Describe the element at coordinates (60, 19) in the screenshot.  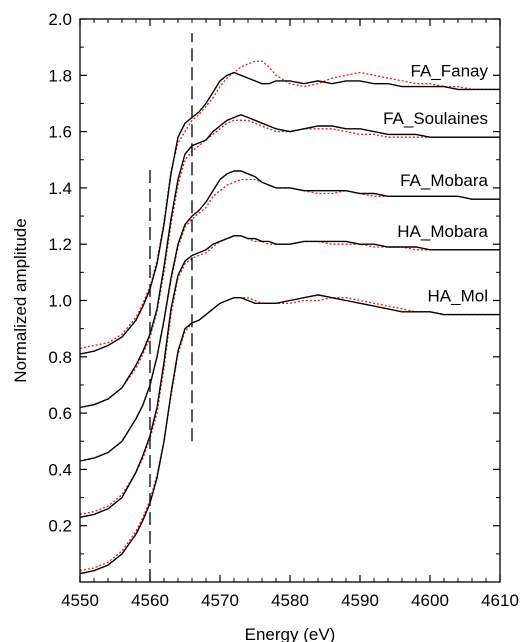
I see `y-tick-label-2.0: 2.0` at that location.